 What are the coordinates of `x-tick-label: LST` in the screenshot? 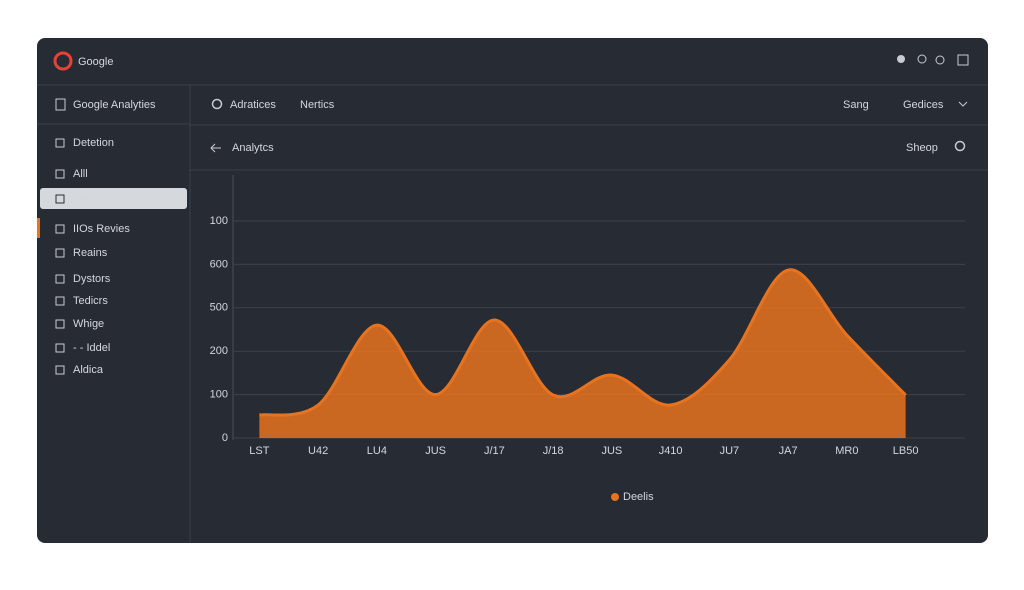 It's located at (259, 451).